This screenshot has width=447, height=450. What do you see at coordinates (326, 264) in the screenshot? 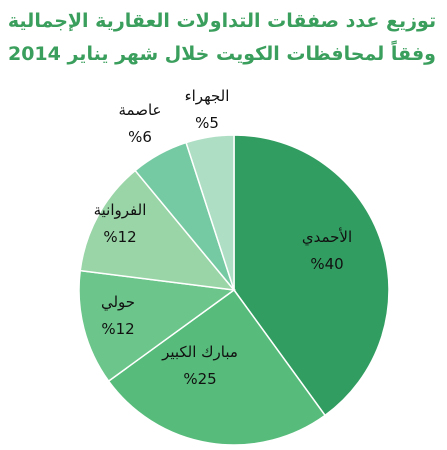
I see `value-label: %40` at bounding box center [326, 264].